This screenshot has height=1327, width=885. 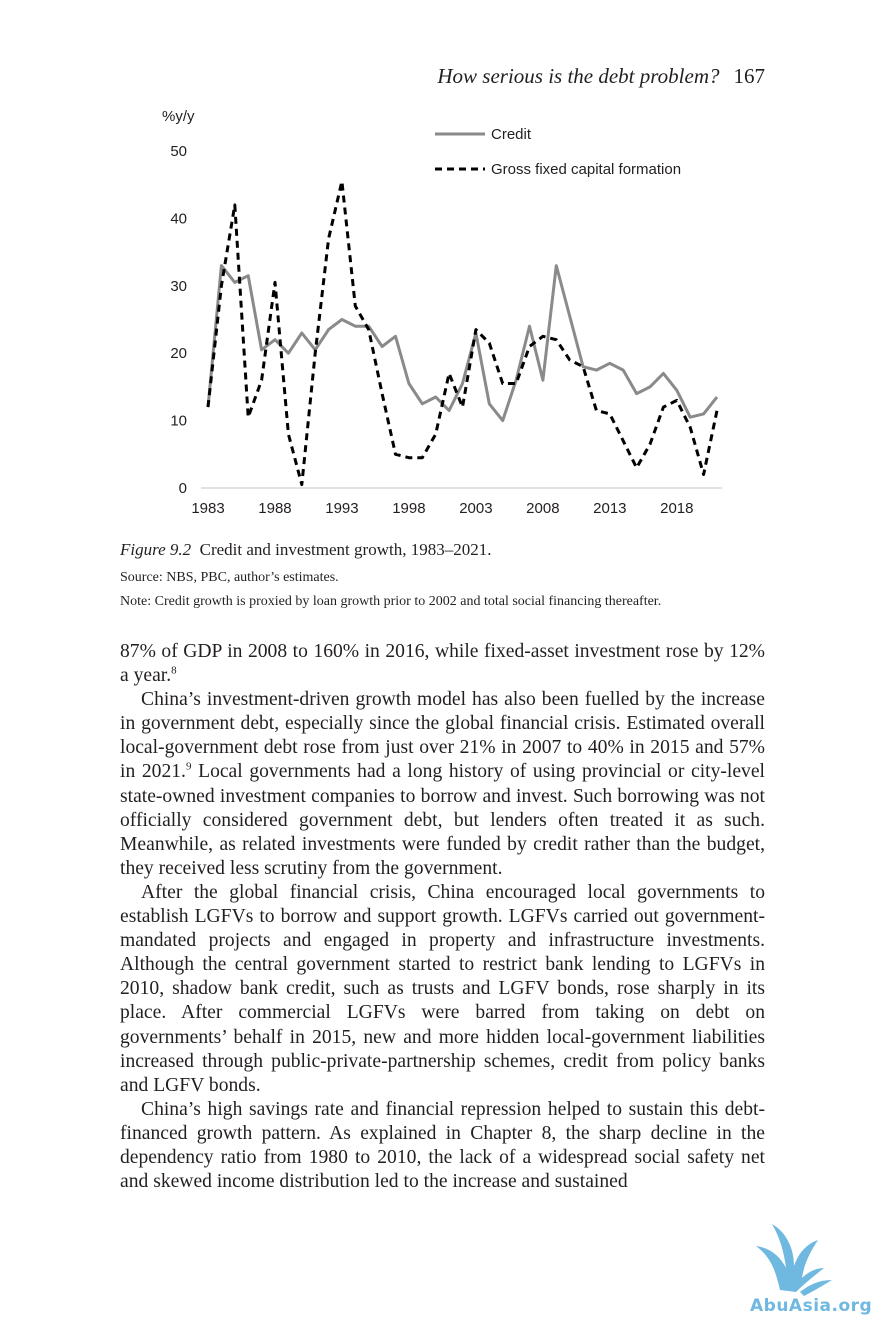 I want to click on x-tick-label: 2013, so click(x=609, y=508).